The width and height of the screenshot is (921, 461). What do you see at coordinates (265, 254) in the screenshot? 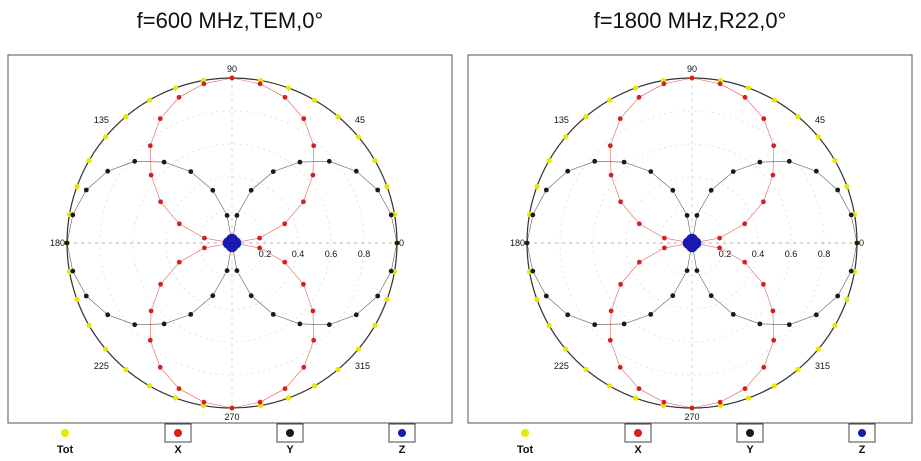
I see `radial-tick-label: 0.2` at bounding box center [265, 254].